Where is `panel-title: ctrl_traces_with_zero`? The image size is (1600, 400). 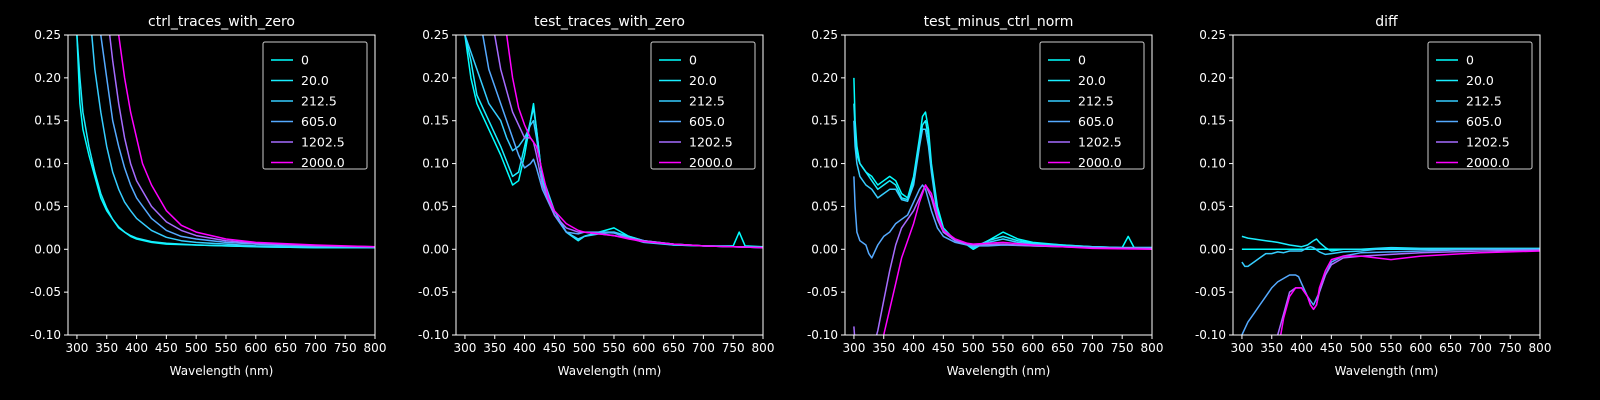
panel-title: ctrl_traces_with_zero is located at coordinates (221, 22).